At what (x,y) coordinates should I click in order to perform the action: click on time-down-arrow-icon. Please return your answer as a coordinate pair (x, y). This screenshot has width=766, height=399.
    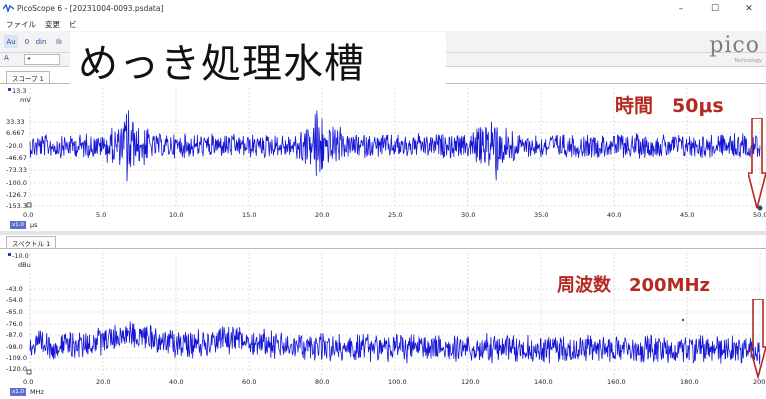
    Looking at the image, I should click on (757, 163).